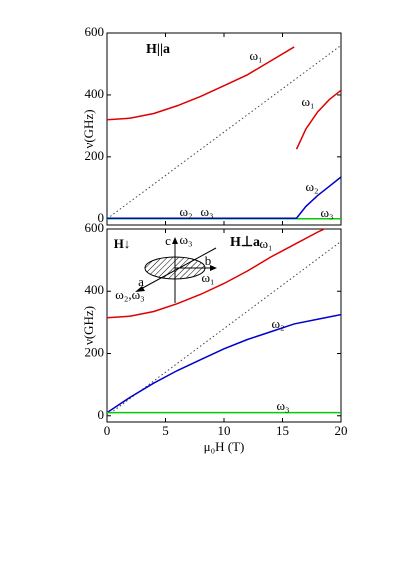 This screenshot has height=575, width=407. What do you see at coordinates (224, 430) in the screenshot?
I see `x-tick-label: 10` at bounding box center [224, 430].